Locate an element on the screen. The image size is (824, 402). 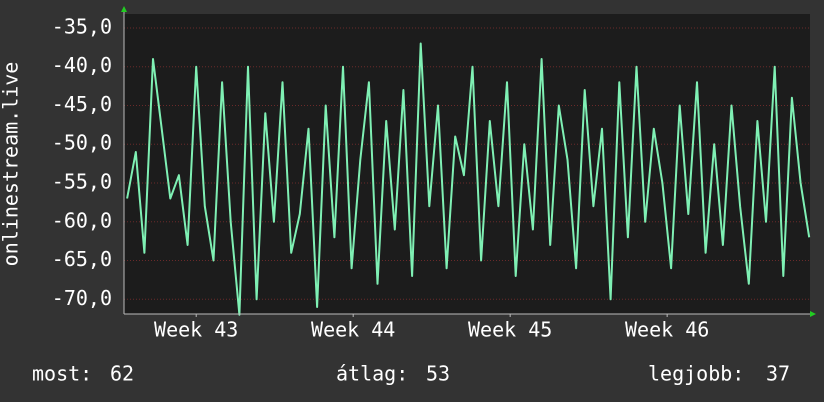
y-axis-label: onlinestream.live is located at coordinates (11, 164).